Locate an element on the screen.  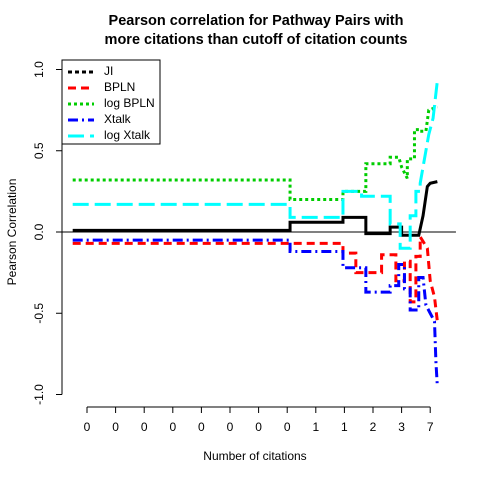
y-tick-label: 1.0 is located at coordinates (39, 69).